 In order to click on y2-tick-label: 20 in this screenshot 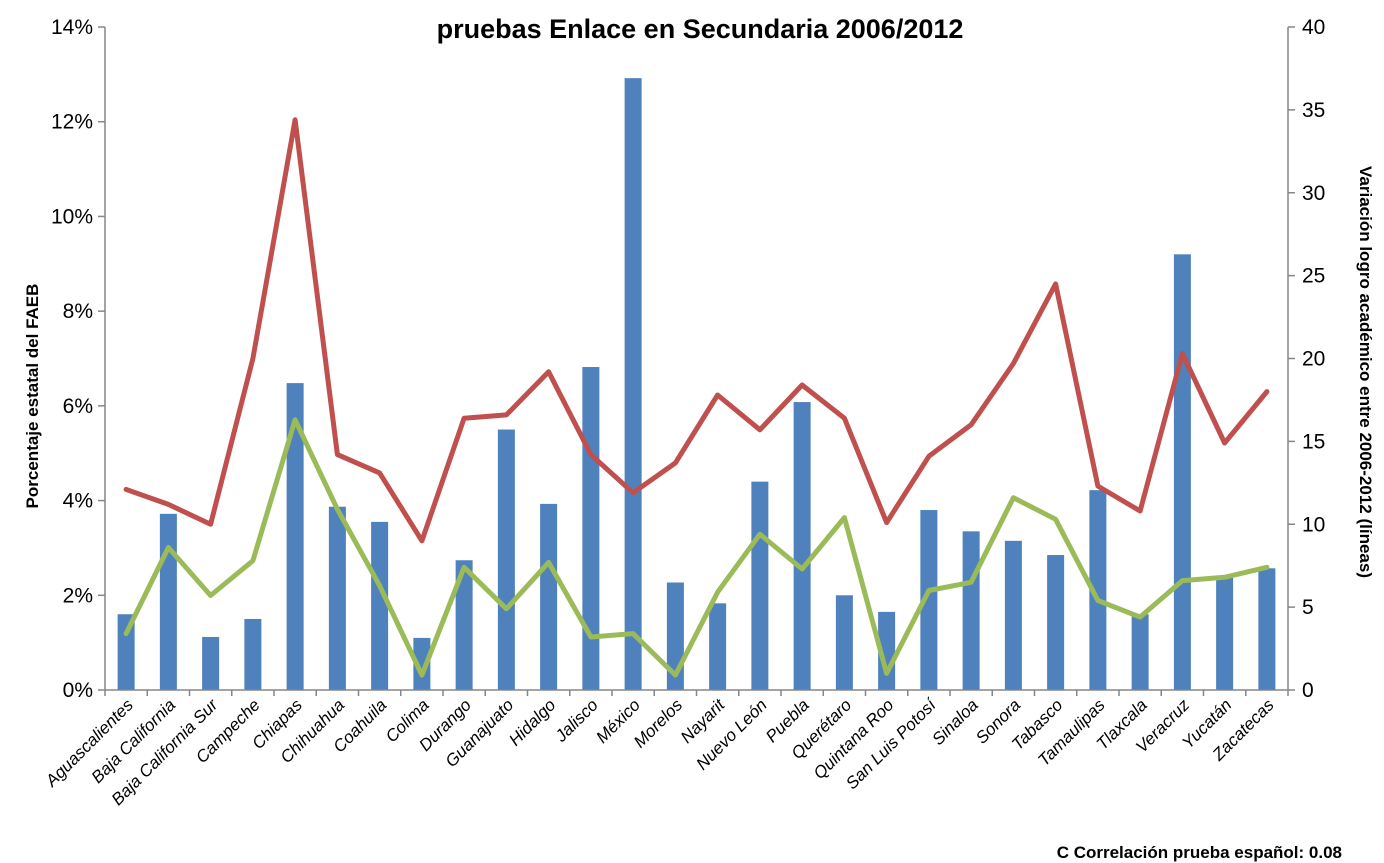, I will do `click(1313, 359)`.